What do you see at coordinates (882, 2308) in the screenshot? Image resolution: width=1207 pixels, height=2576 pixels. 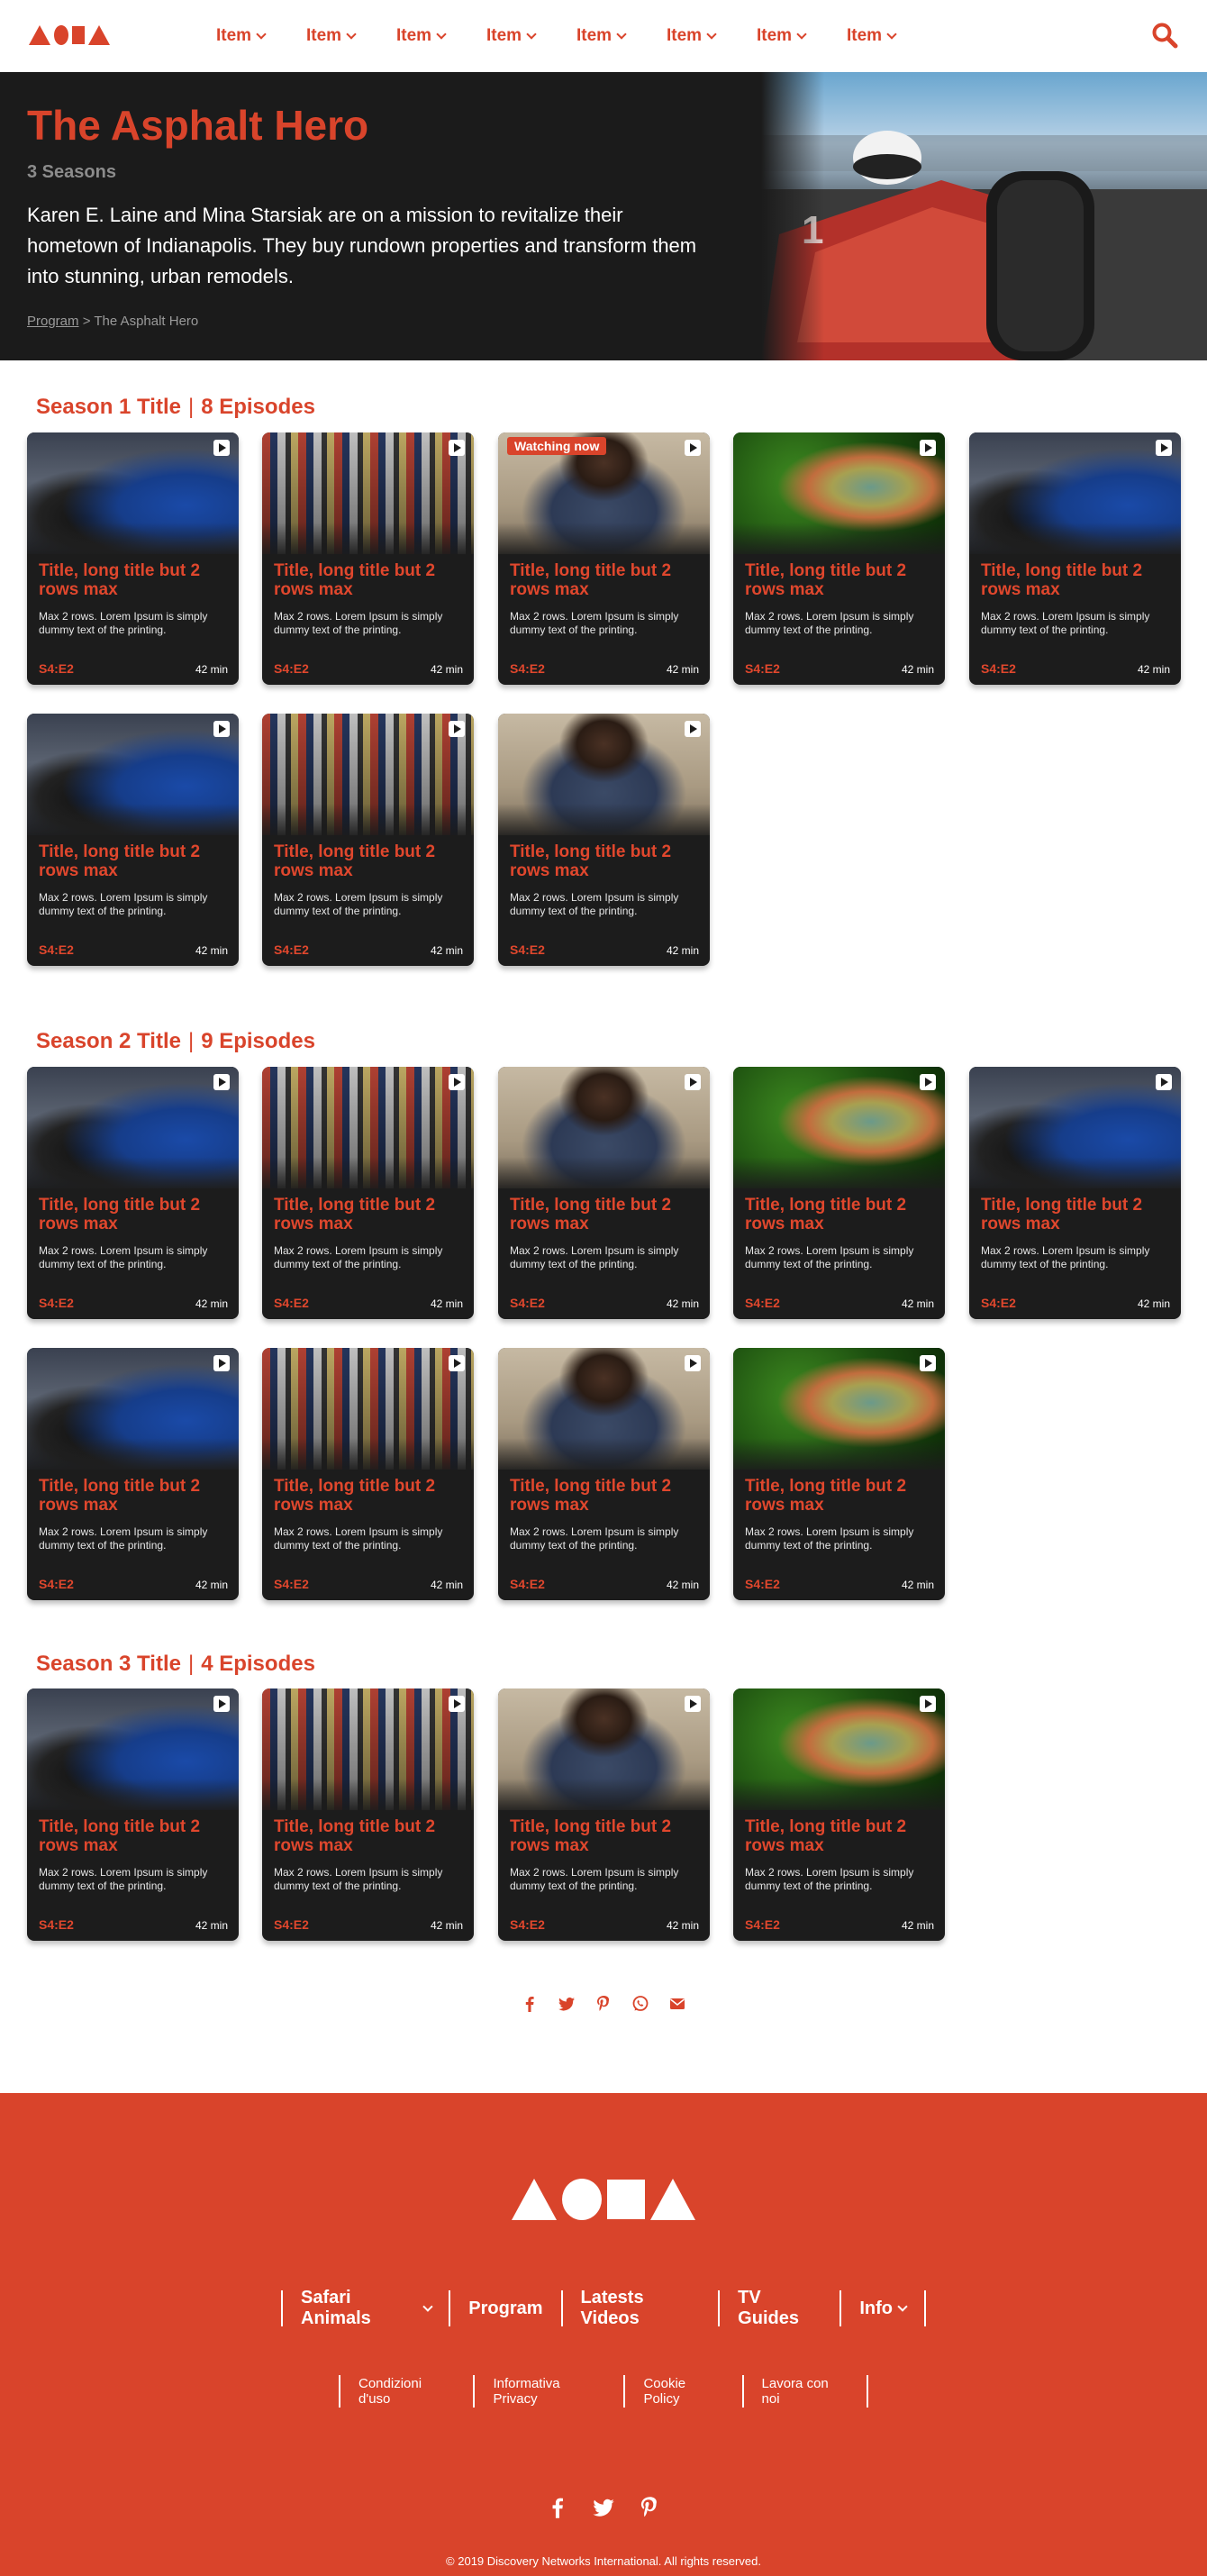 I see `footer-nav-info: Info` at bounding box center [882, 2308].